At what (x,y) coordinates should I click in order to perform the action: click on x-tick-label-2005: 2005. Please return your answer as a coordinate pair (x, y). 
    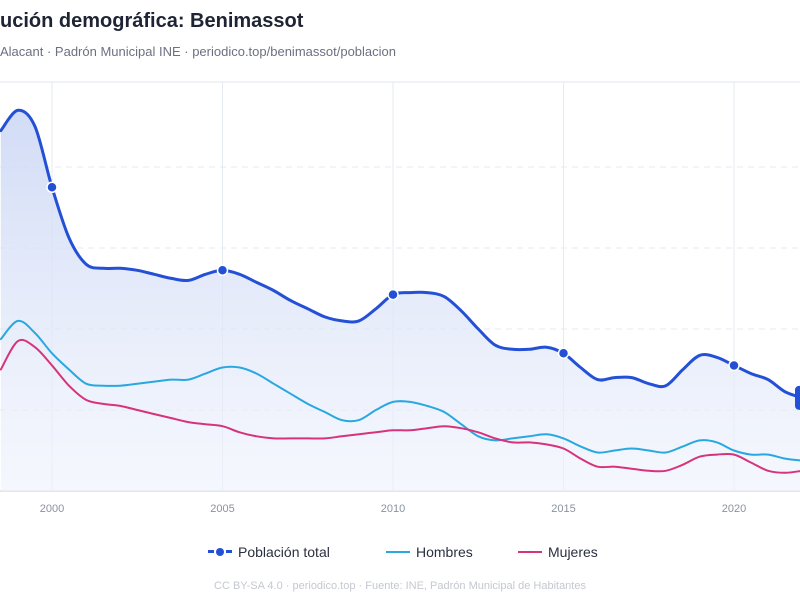
    Looking at the image, I should click on (222, 509).